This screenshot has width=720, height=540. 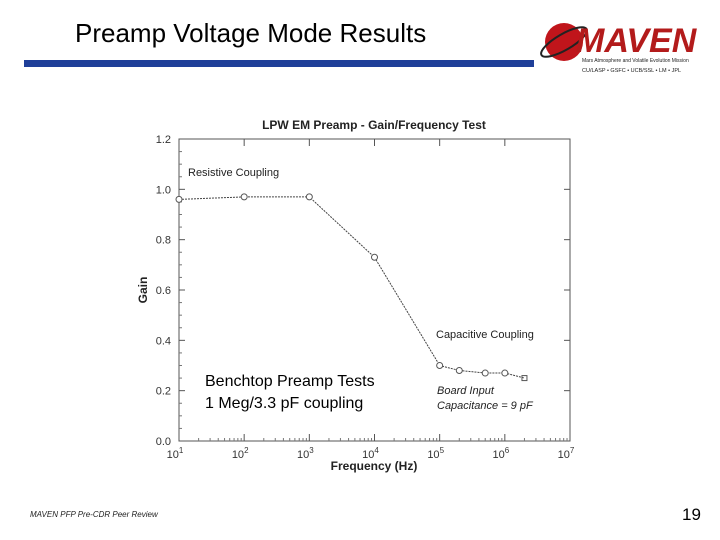 What do you see at coordinates (163, 140) in the screenshot?
I see `y-tick-label: 1.2` at bounding box center [163, 140].